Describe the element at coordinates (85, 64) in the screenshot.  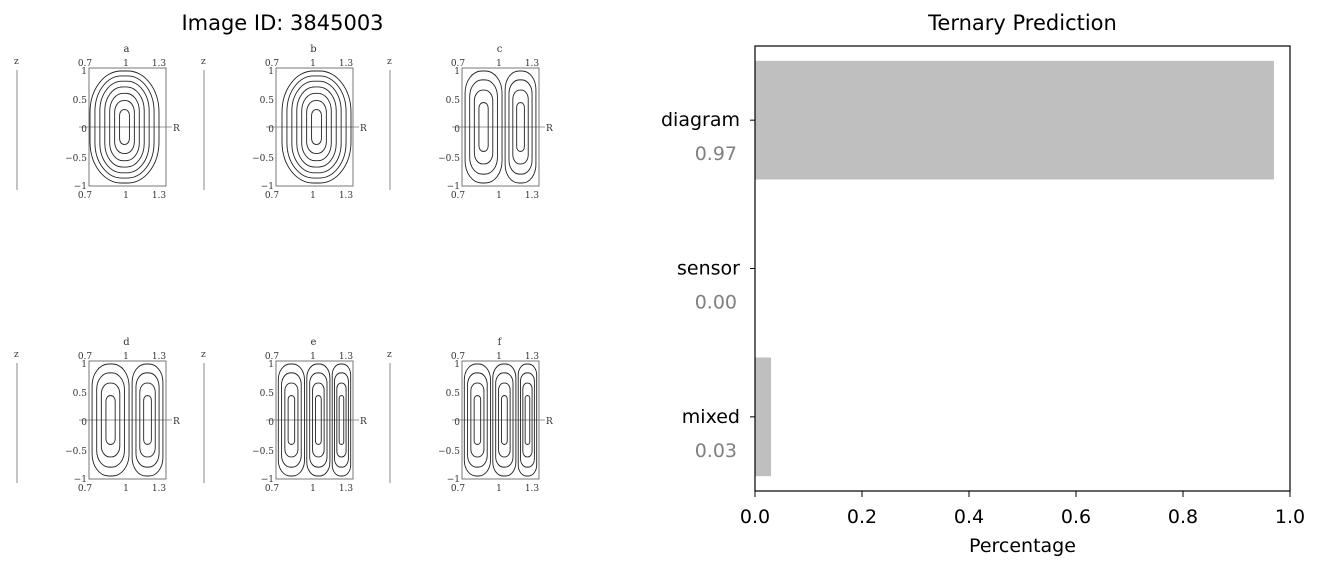
I see `top-tick-label: 0.7` at that location.